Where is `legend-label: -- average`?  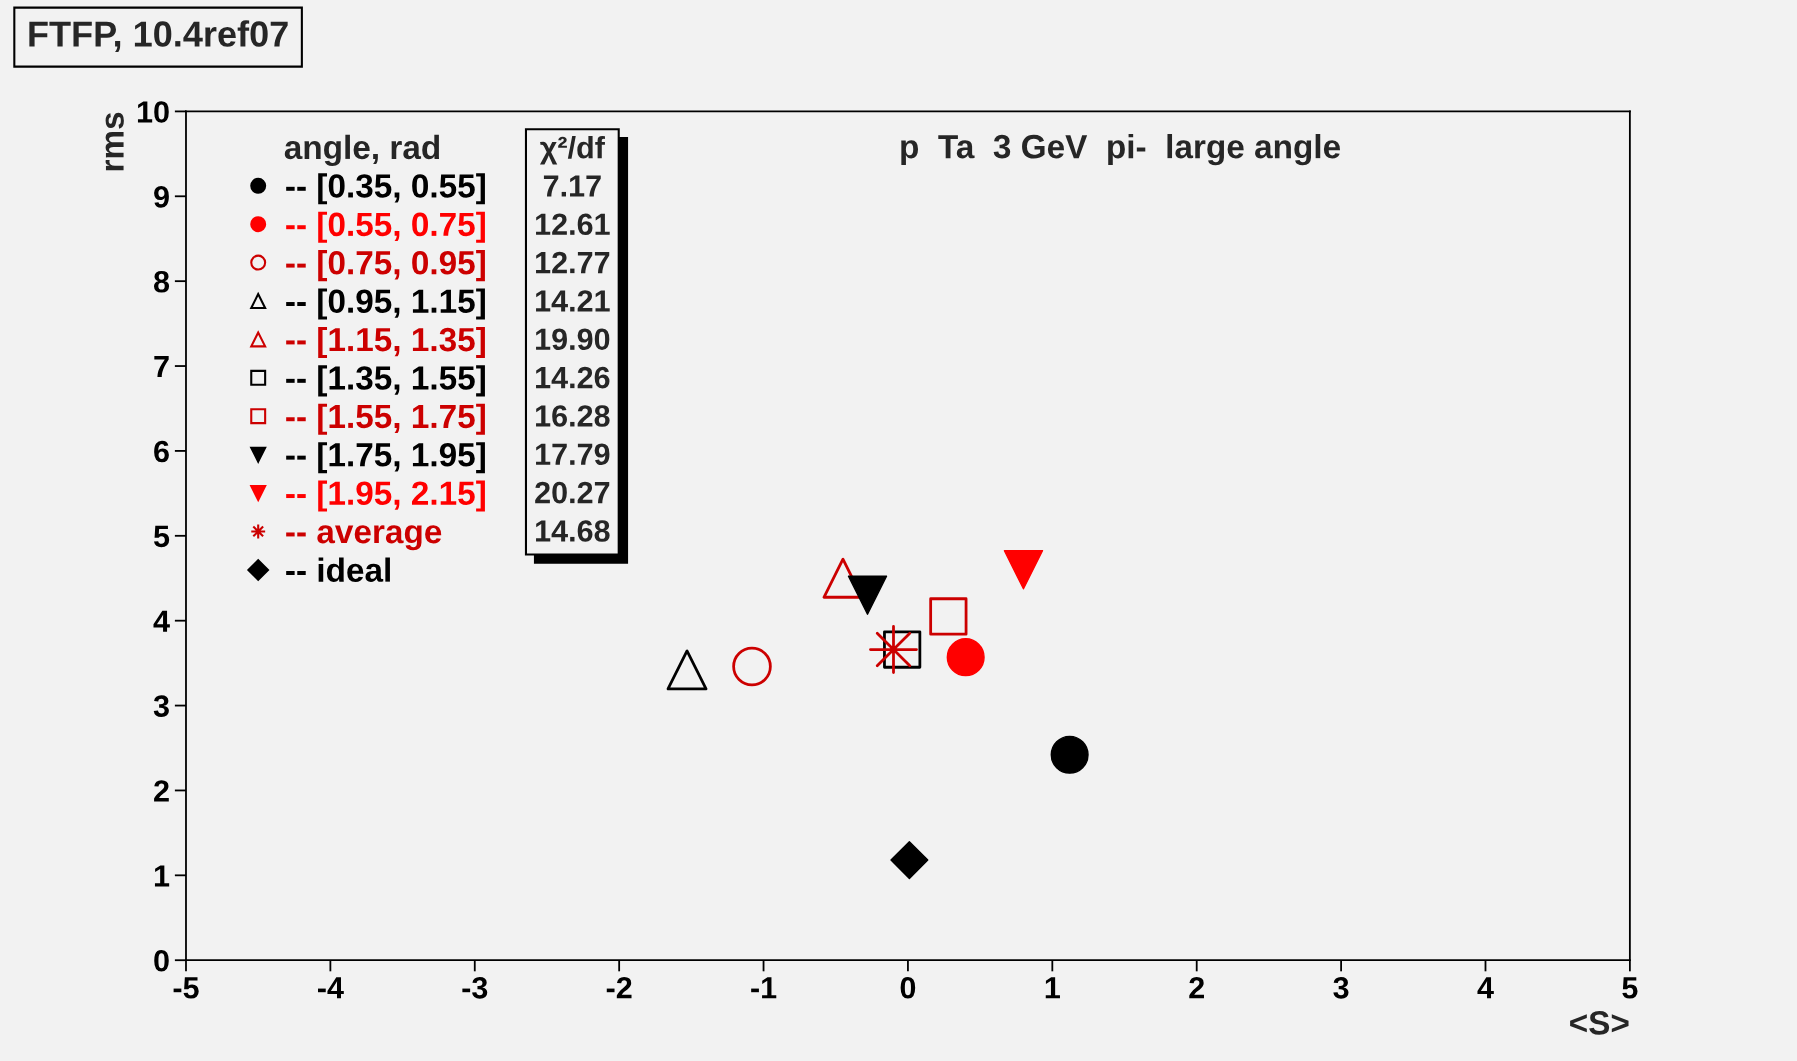
legend-label: -- average is located at coordinates (364, 538).